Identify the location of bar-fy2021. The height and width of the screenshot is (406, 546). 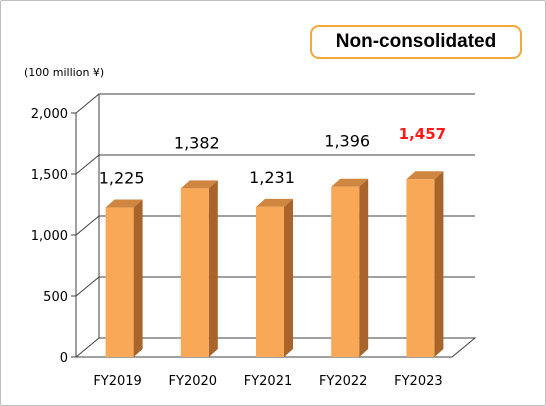
(274, 277).